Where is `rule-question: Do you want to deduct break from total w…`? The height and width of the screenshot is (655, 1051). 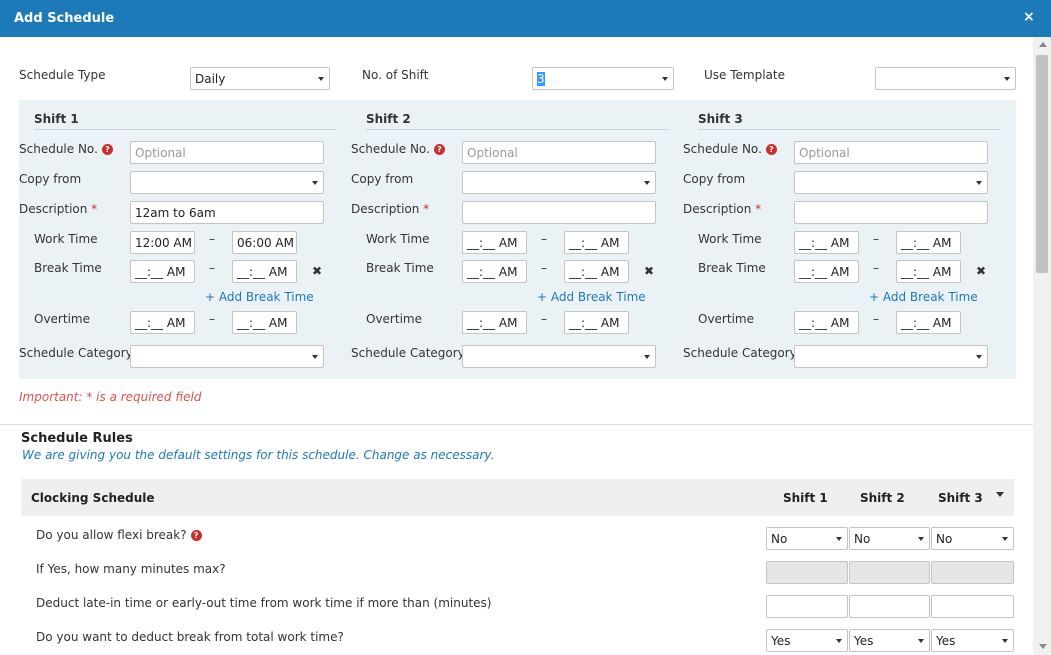
rule-question: Do you want to deduct break from total w… is located at coordinates (190, 637).